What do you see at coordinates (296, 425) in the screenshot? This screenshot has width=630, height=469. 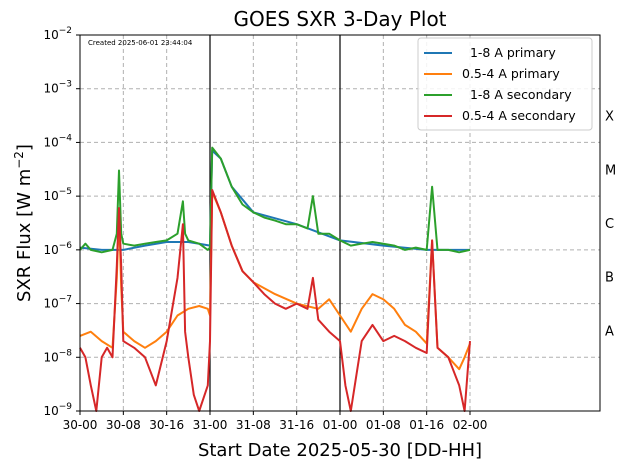 I see `x-tick-label: 31-16` at bounding box center [296, 425].